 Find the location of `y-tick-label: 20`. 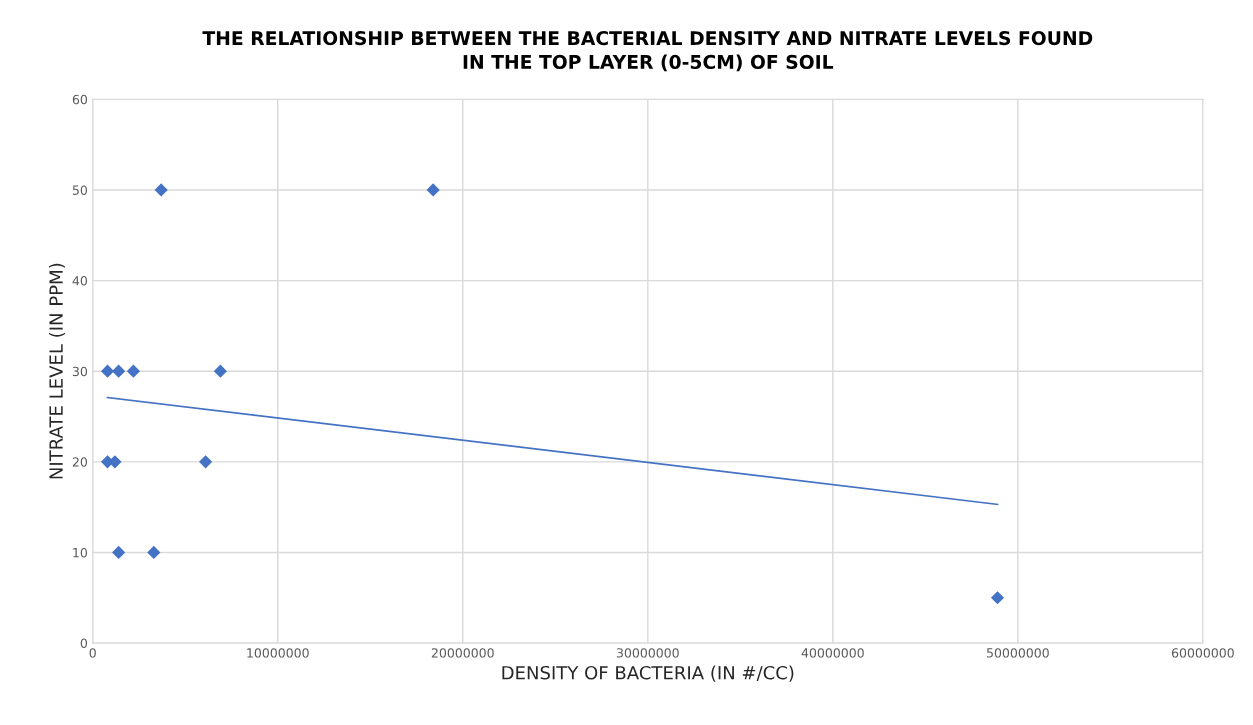

y-tick-label: 20 is located at coordinates (80, 462).